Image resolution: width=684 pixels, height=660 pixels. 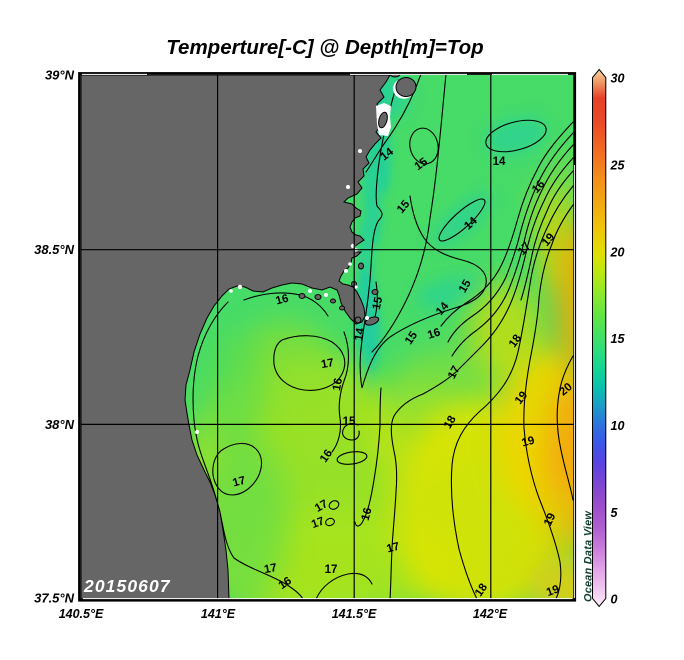 I want to click on svg-text: 5, so click(x=615, y=513).